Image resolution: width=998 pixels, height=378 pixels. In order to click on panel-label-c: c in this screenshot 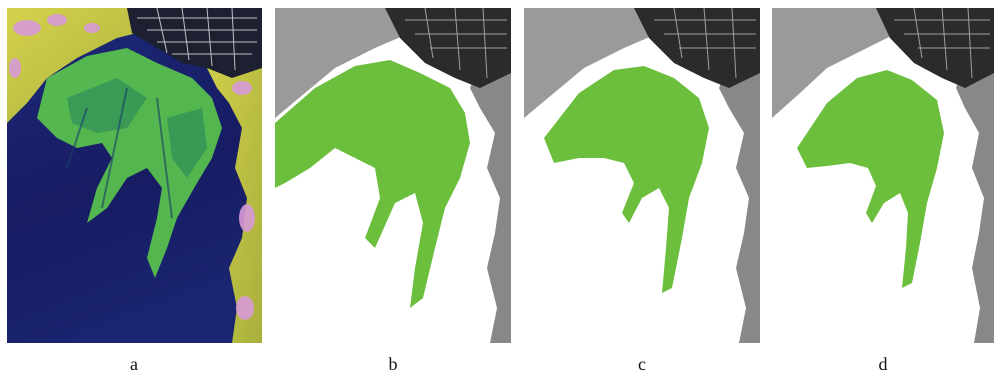, I will do `click(642, 364)`.